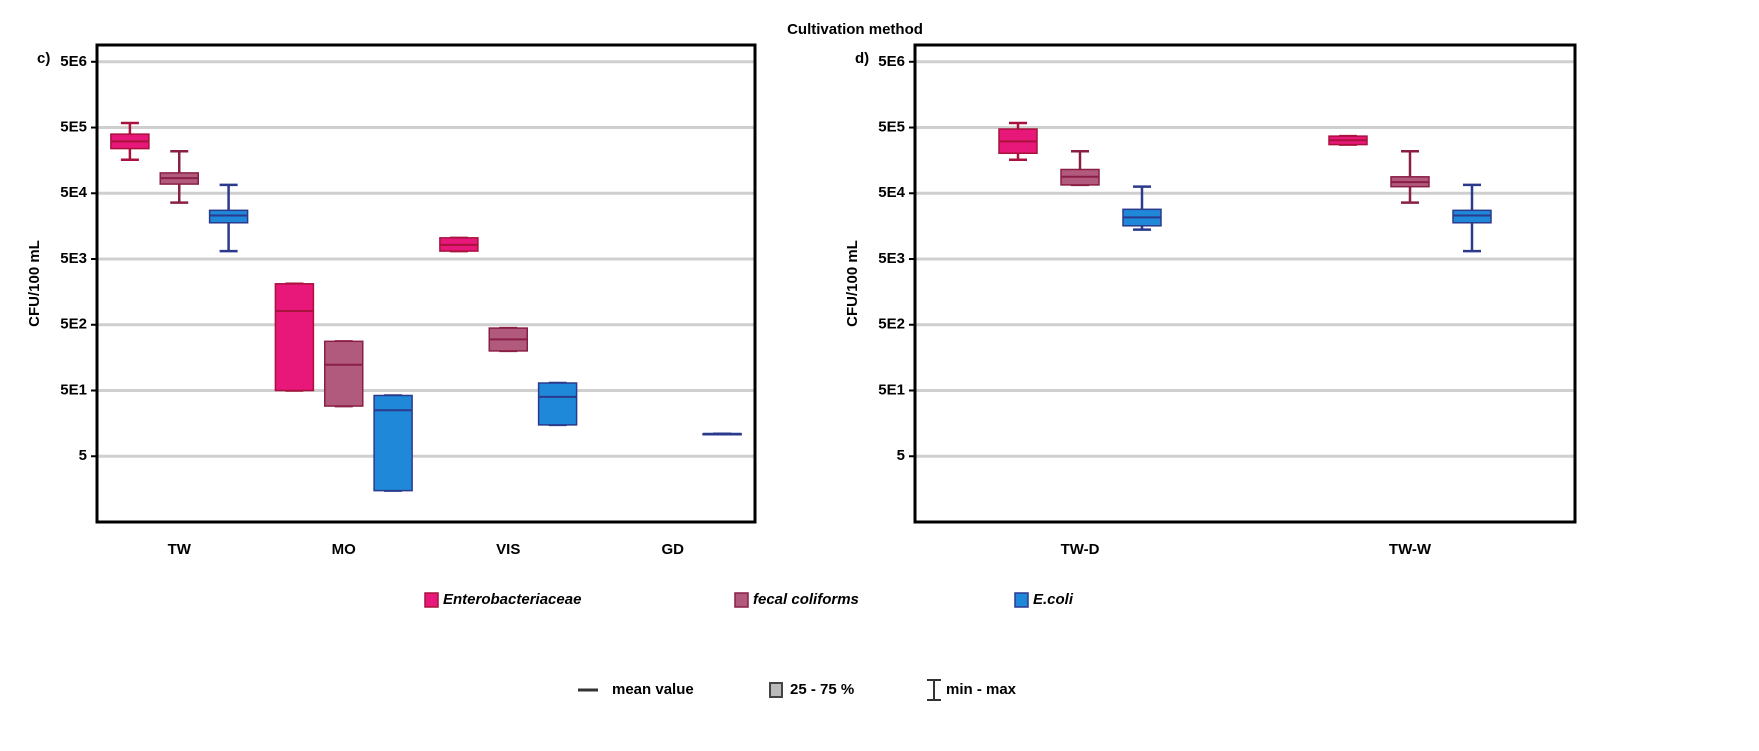 The image size is (1759, 751). What do you see at coordinates (673, 549) in the screenshot?
I see `x-tick-label: GD` at bounding box center [673, 549].